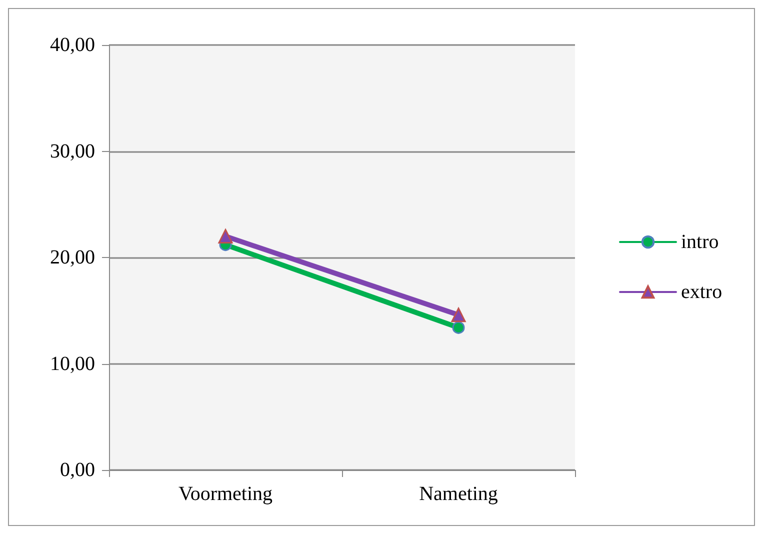 Image resolution: width=763 pixels, height=534 pixels. What do you see at coordinates (225, 494) in the screenshot?
I see `x-tick-label: Voormeting` at bounding box center [225, 494].